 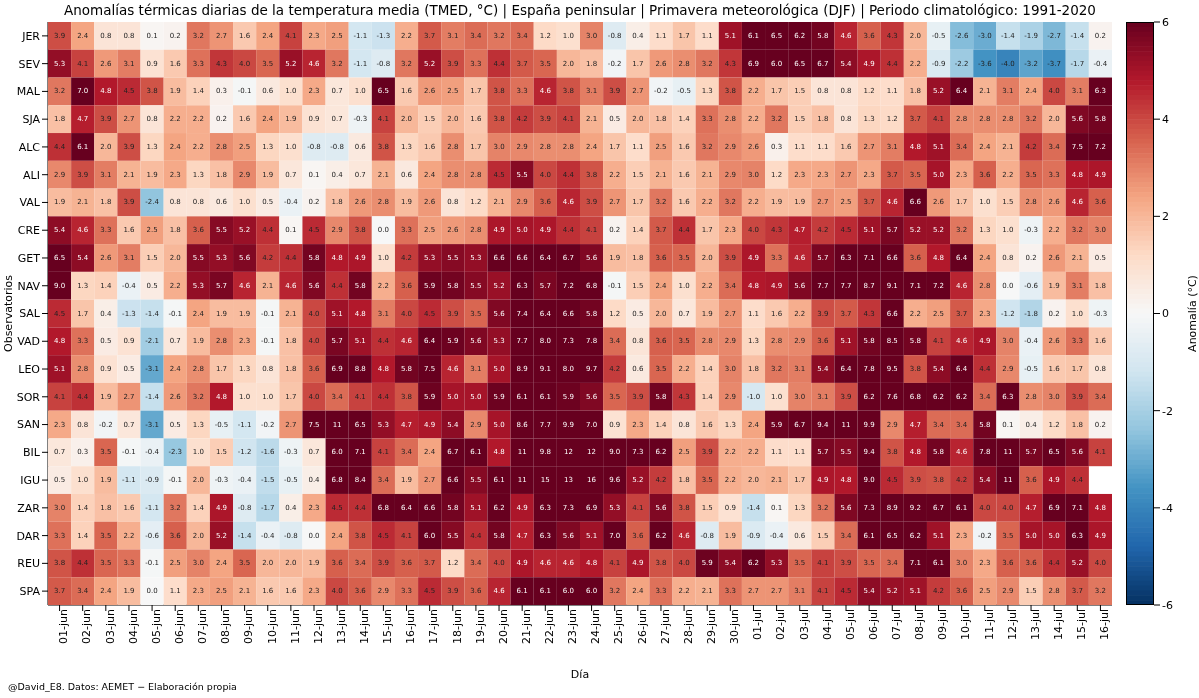 I want to click on x-tick-label: 27-jun, so click(x=665, y=626).